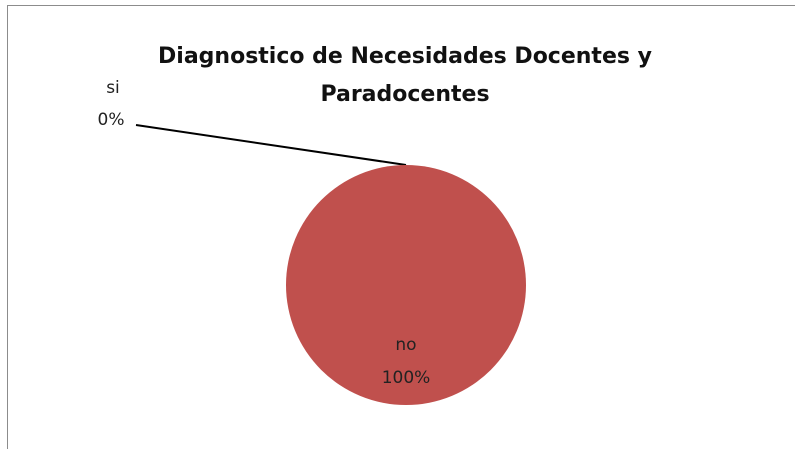 The image size is (795, 449). I want to click on leader-line, so click(271, 145).